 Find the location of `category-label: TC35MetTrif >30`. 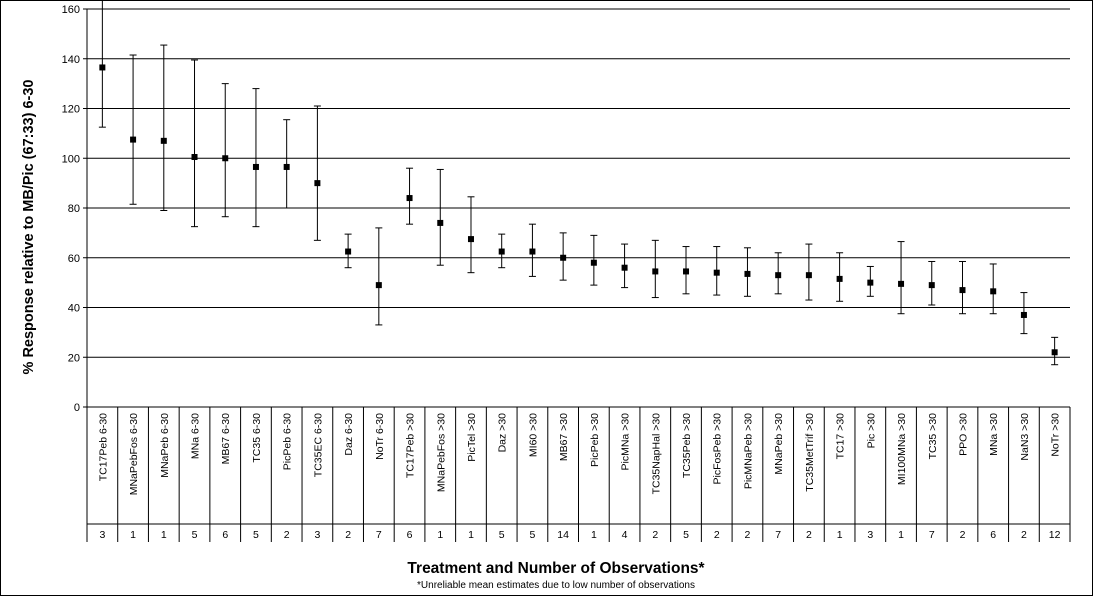

category-label: TC35MetTrif >30 is located at coordinates (810, 452).